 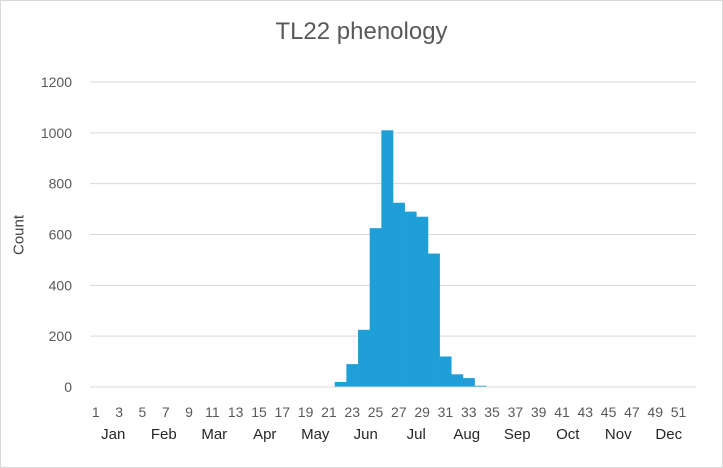 I want to click on month-labels: Jan Feb Mar Apr May Jun Jul Aug Sep Oct Nov Dec, so click(x=391, y=434).